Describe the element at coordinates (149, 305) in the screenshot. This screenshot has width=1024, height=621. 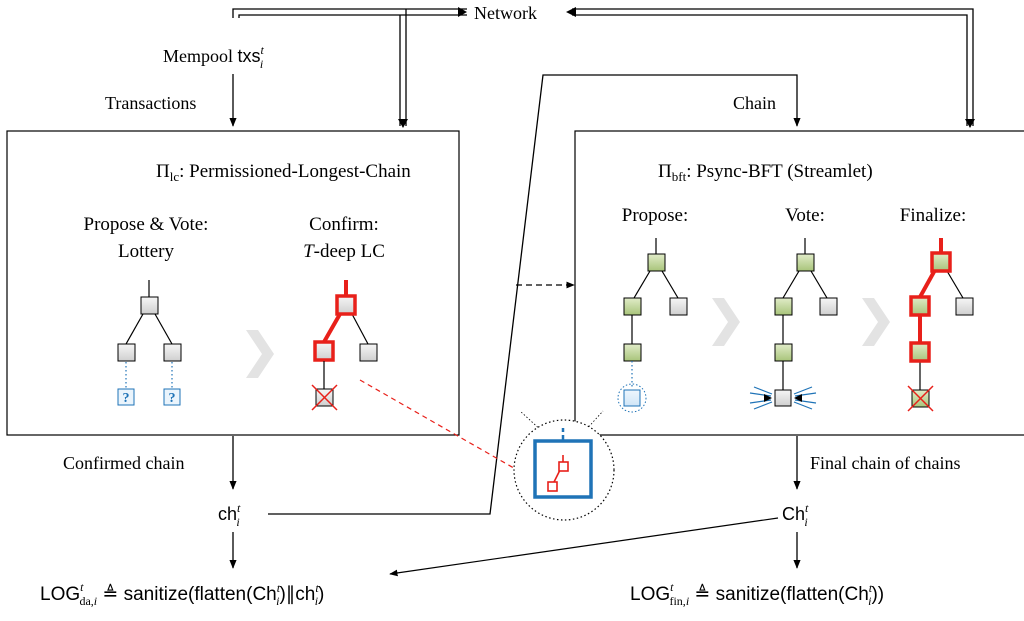
I see `lc-block-root` at that location.